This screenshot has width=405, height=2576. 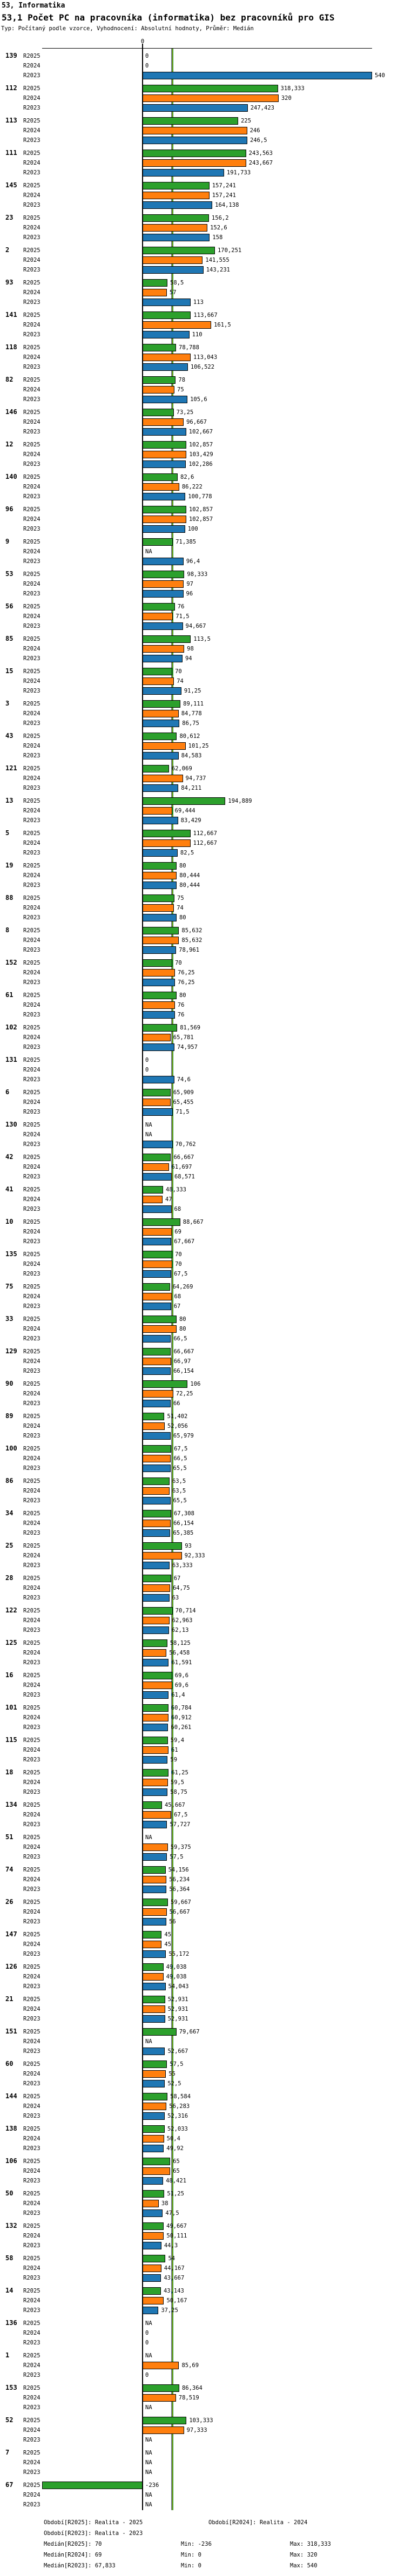 What do you see at coordinates (186, 1611) in the screenshot?
I see `value-label: 70,714` at bounding box center [186, 1611].